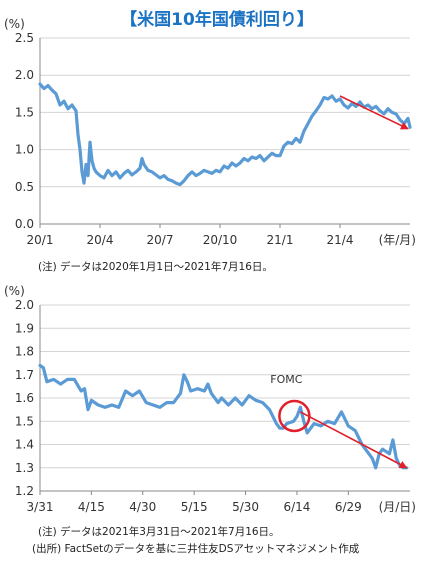 Image resolution: width=435 pixels, height=574 pixels. I want to click on chart2-xtick-label: 5/30, so click(245, 507).